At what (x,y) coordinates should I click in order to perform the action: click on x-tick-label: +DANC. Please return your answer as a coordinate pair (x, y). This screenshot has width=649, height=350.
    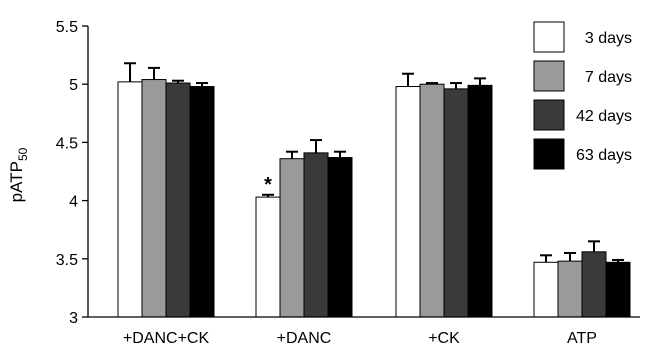
    Looking at the image, I should click on (304, 338).